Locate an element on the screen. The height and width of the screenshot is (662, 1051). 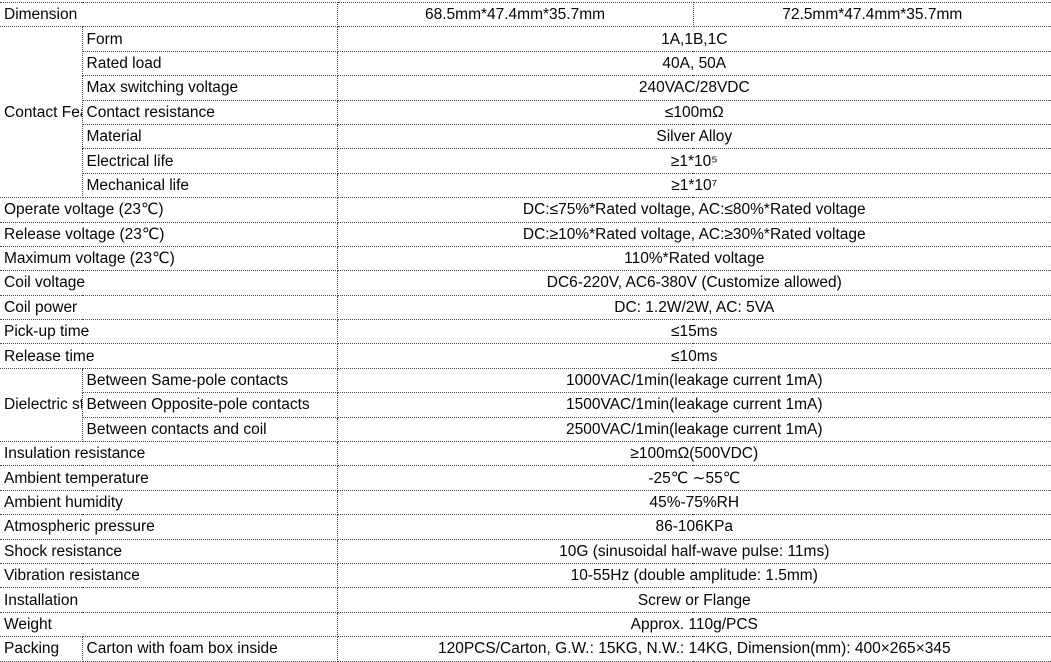
row-value-contacts-and-coil: 2500VAC/1min(leakage current 1mA) is located at coordinates (693, 429).